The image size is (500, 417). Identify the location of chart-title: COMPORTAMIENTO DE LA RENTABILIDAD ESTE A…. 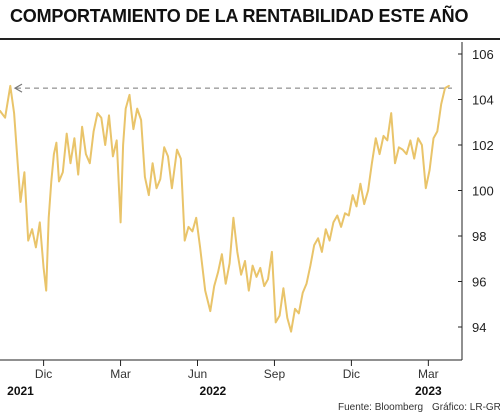
(239, 16).